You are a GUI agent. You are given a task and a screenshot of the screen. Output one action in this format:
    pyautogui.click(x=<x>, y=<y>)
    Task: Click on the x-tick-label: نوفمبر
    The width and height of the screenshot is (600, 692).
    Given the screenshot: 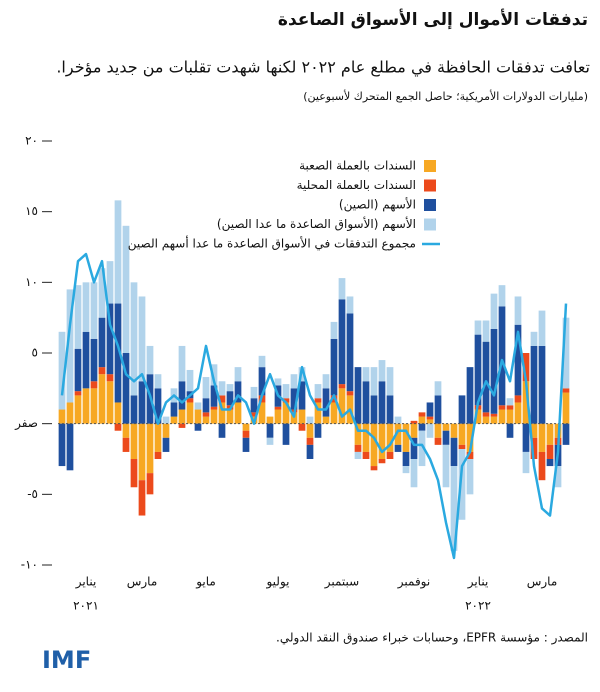 What is the action you would take?
    pyautogui.click(x=413, y=582)
    